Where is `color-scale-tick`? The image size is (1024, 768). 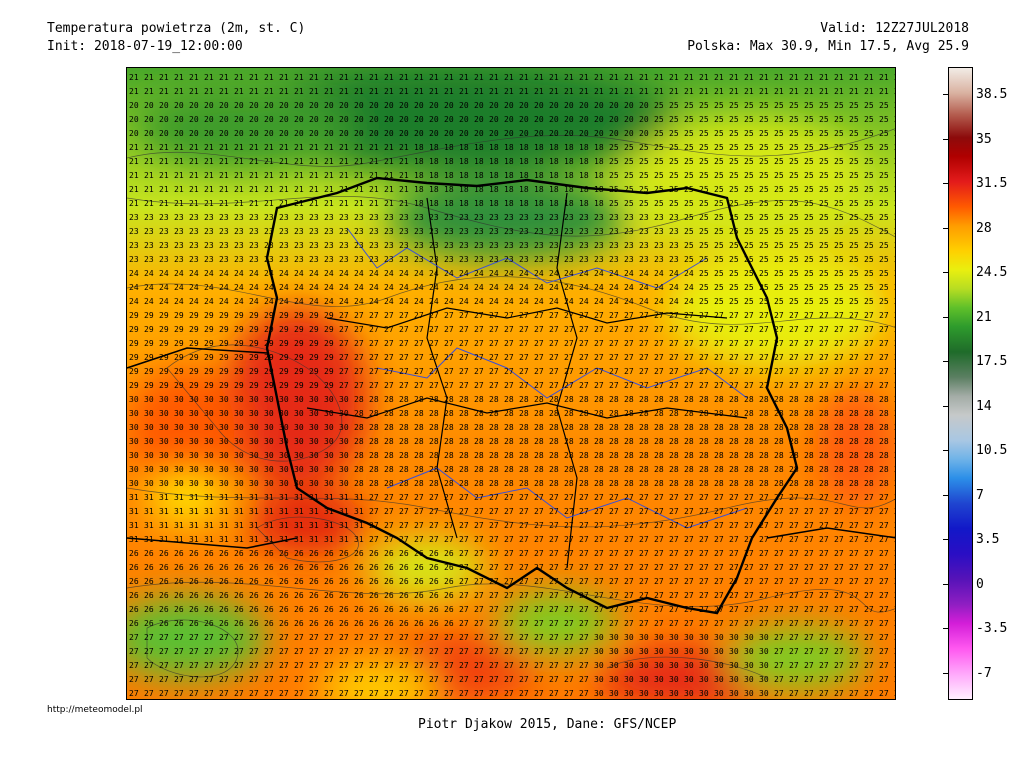 color-scale-tick is located at coordinates (945, 673).